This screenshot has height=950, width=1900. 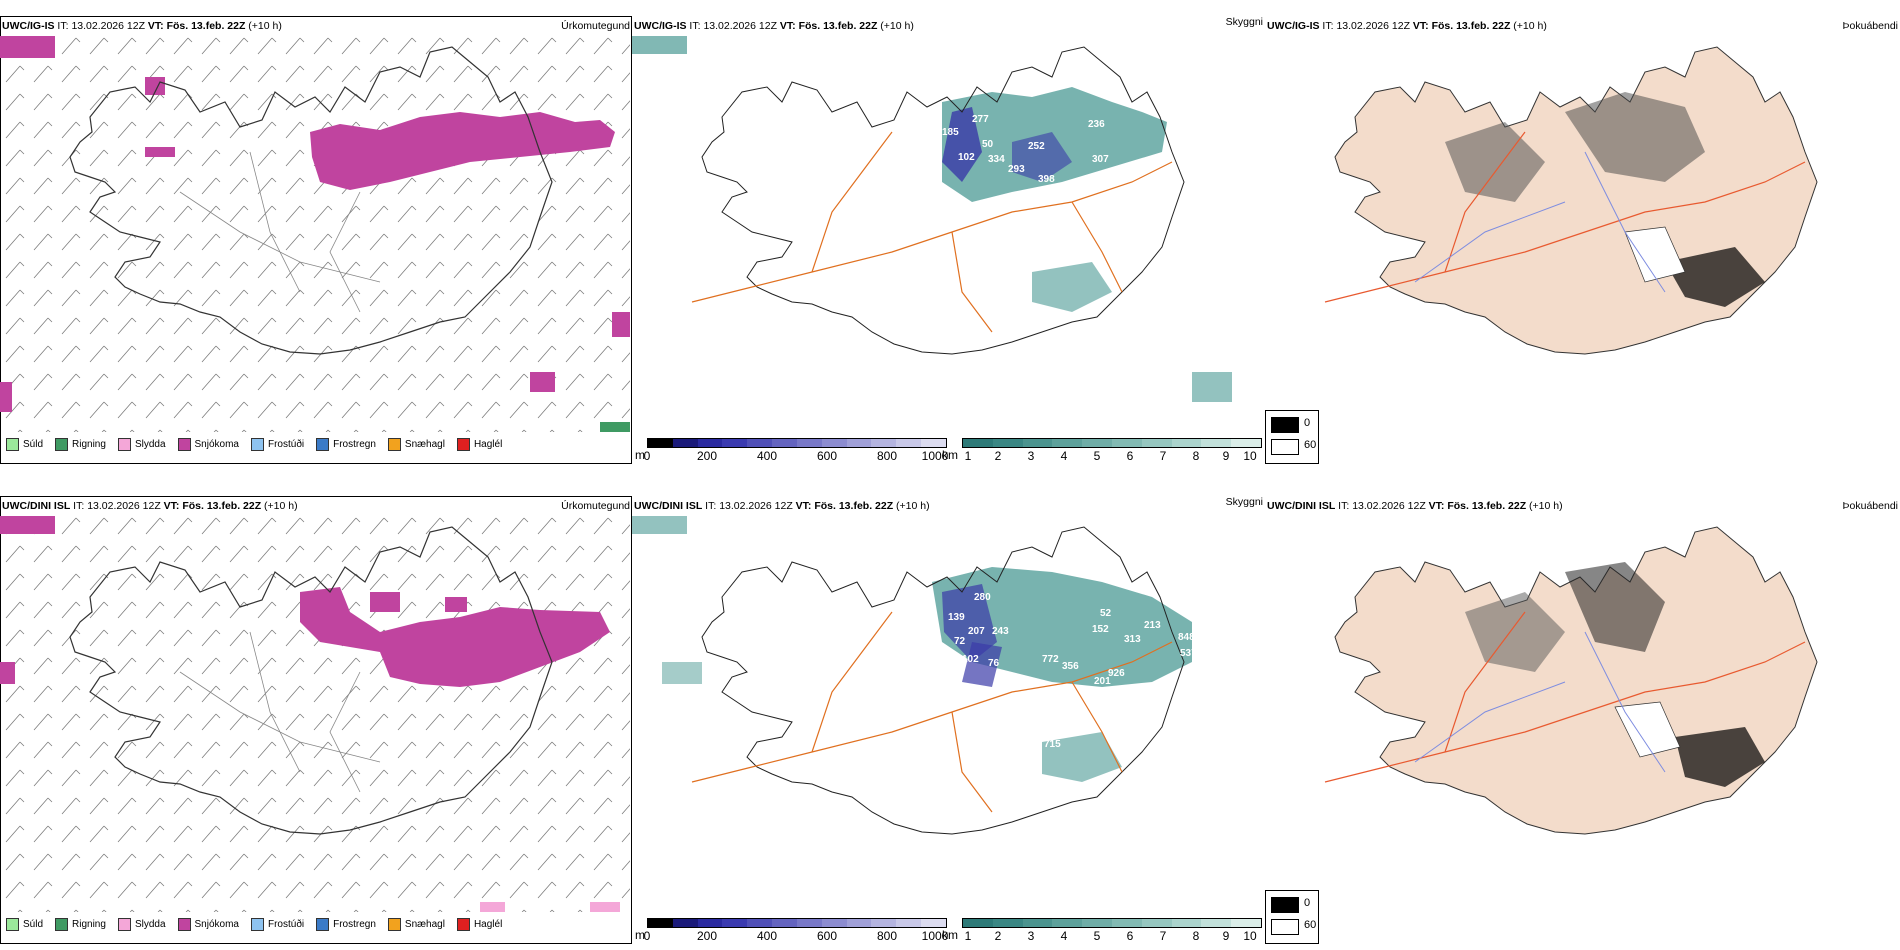 I want to click on tick: 400, so click(x=767, y=456).